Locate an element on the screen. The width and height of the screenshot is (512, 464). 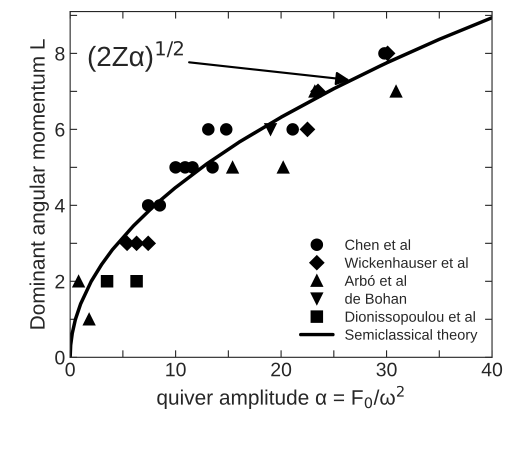
x-axis-title: quiver amplitude α = F$_{0}$/ω$^{2}$ is located at coordinates (280, 397).